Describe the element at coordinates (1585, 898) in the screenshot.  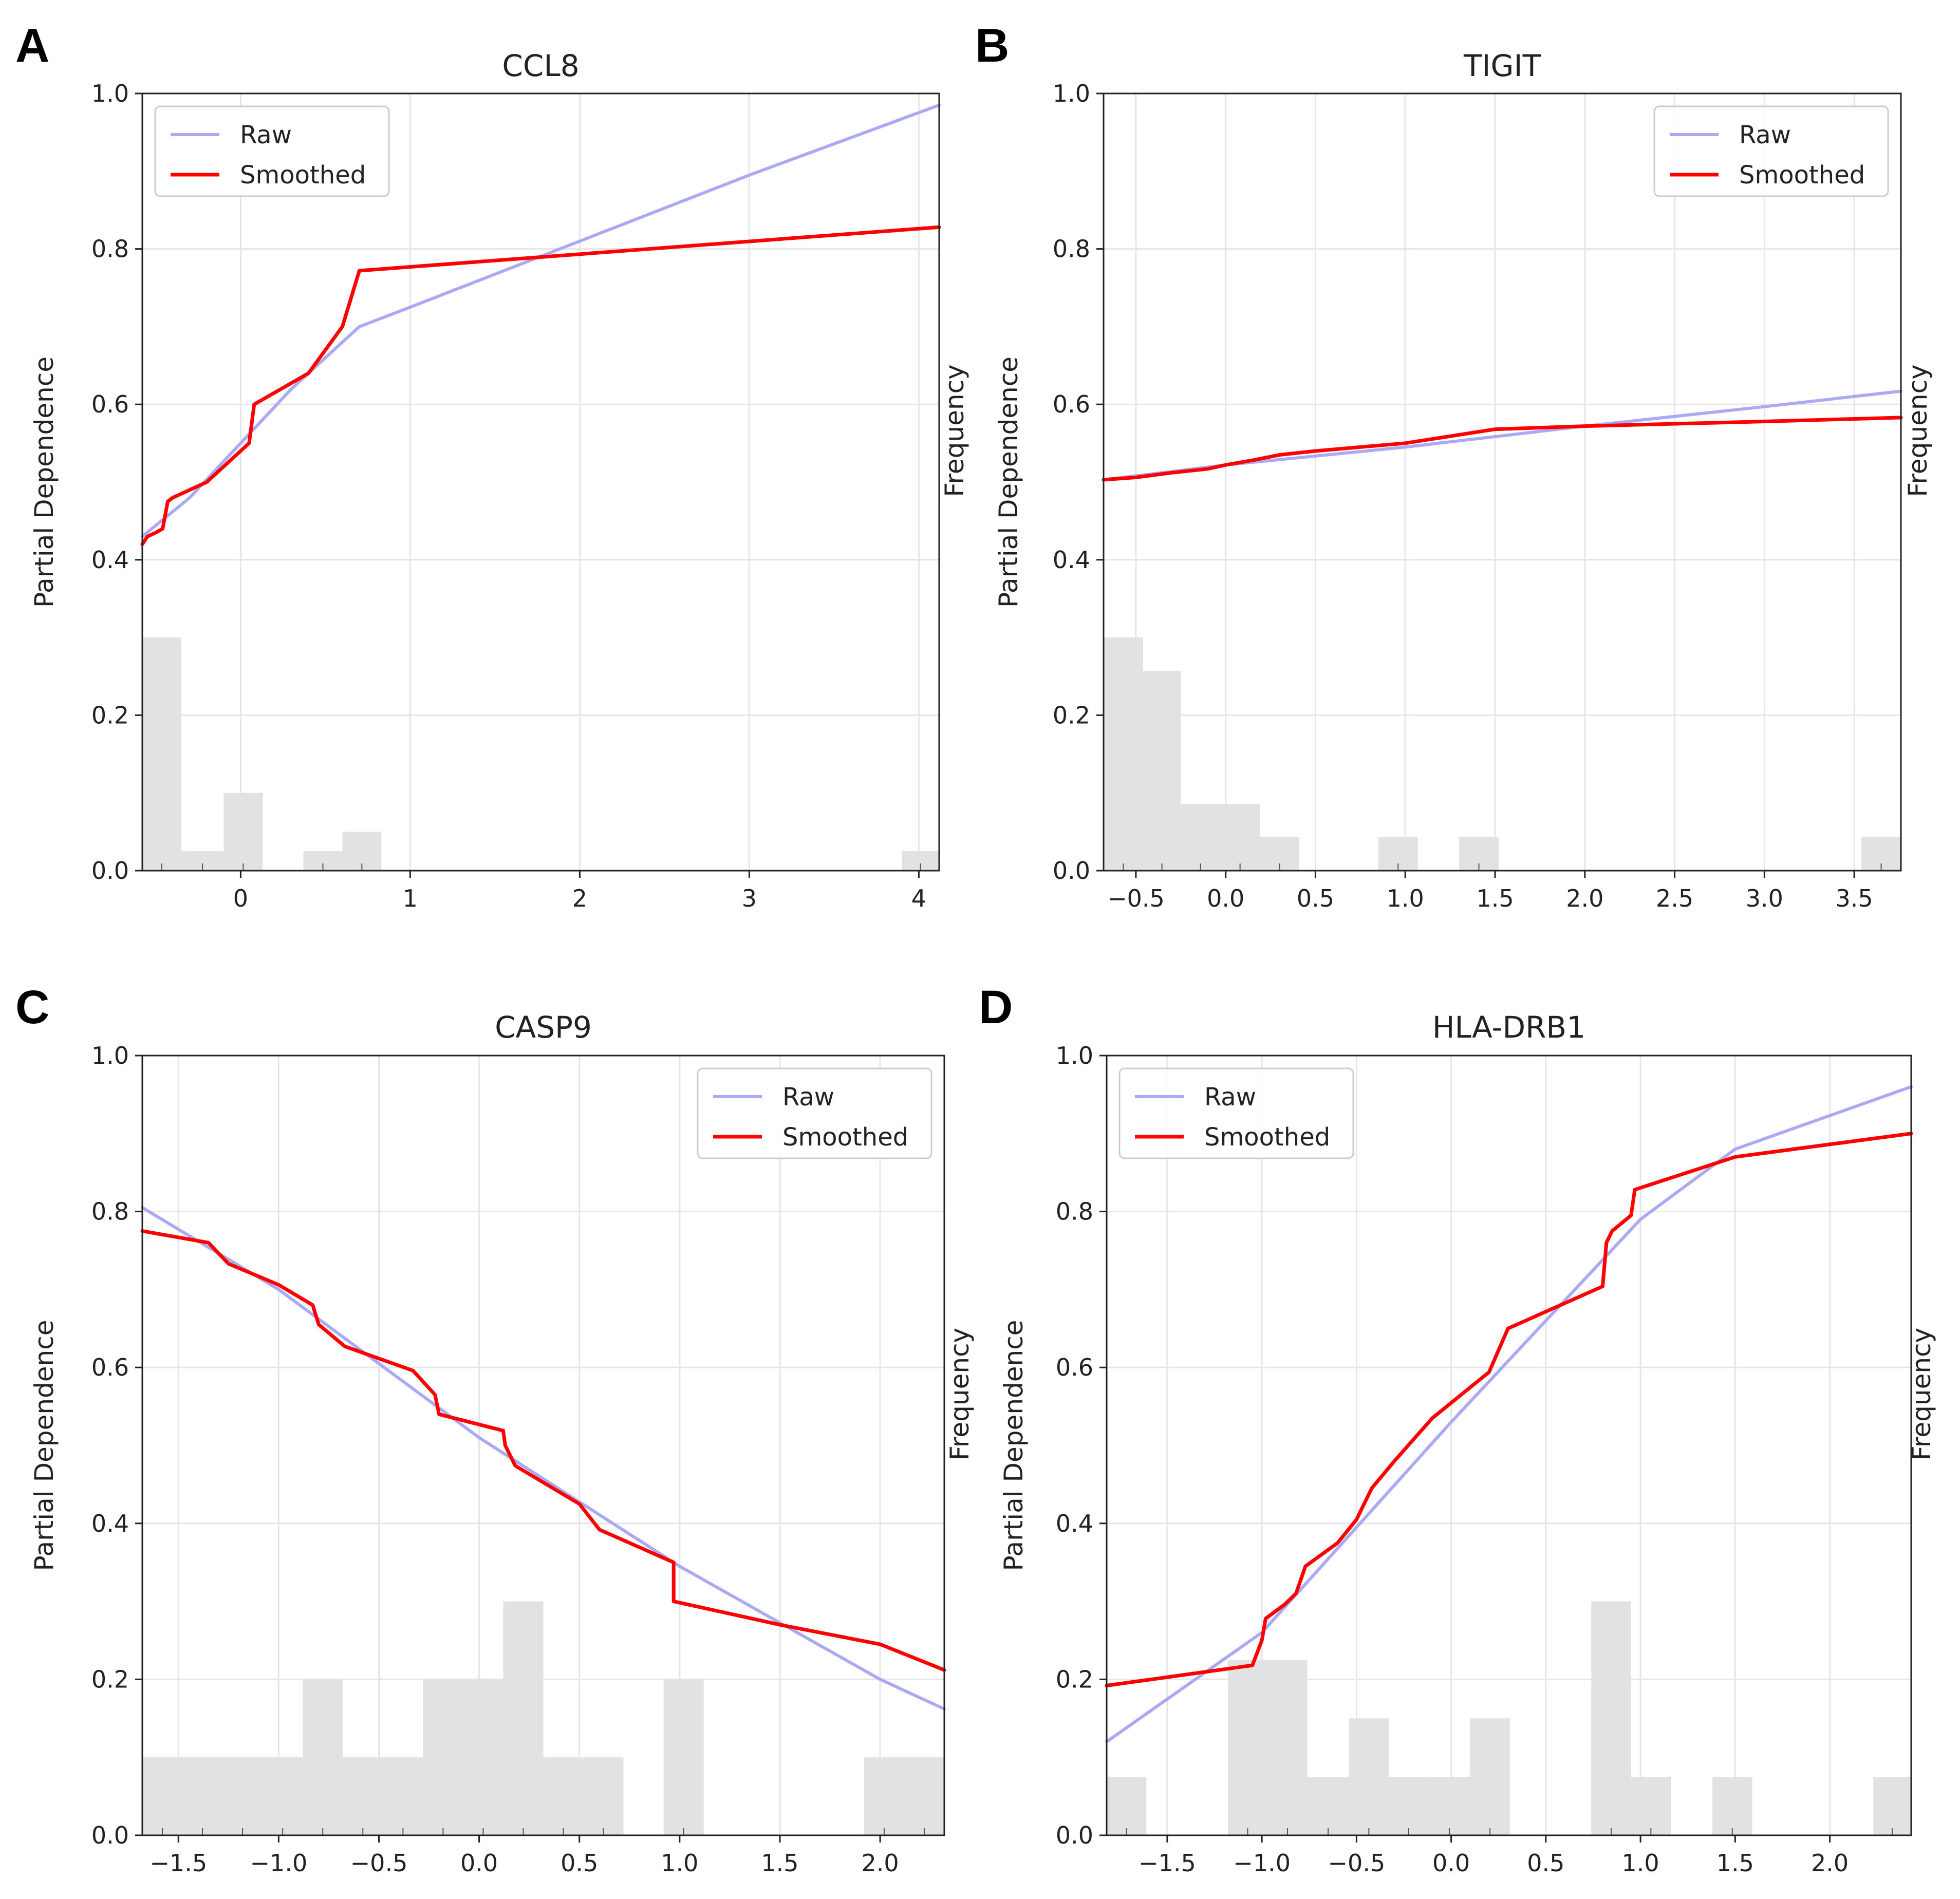
I see `x-tick-label: 2.0` at that location.